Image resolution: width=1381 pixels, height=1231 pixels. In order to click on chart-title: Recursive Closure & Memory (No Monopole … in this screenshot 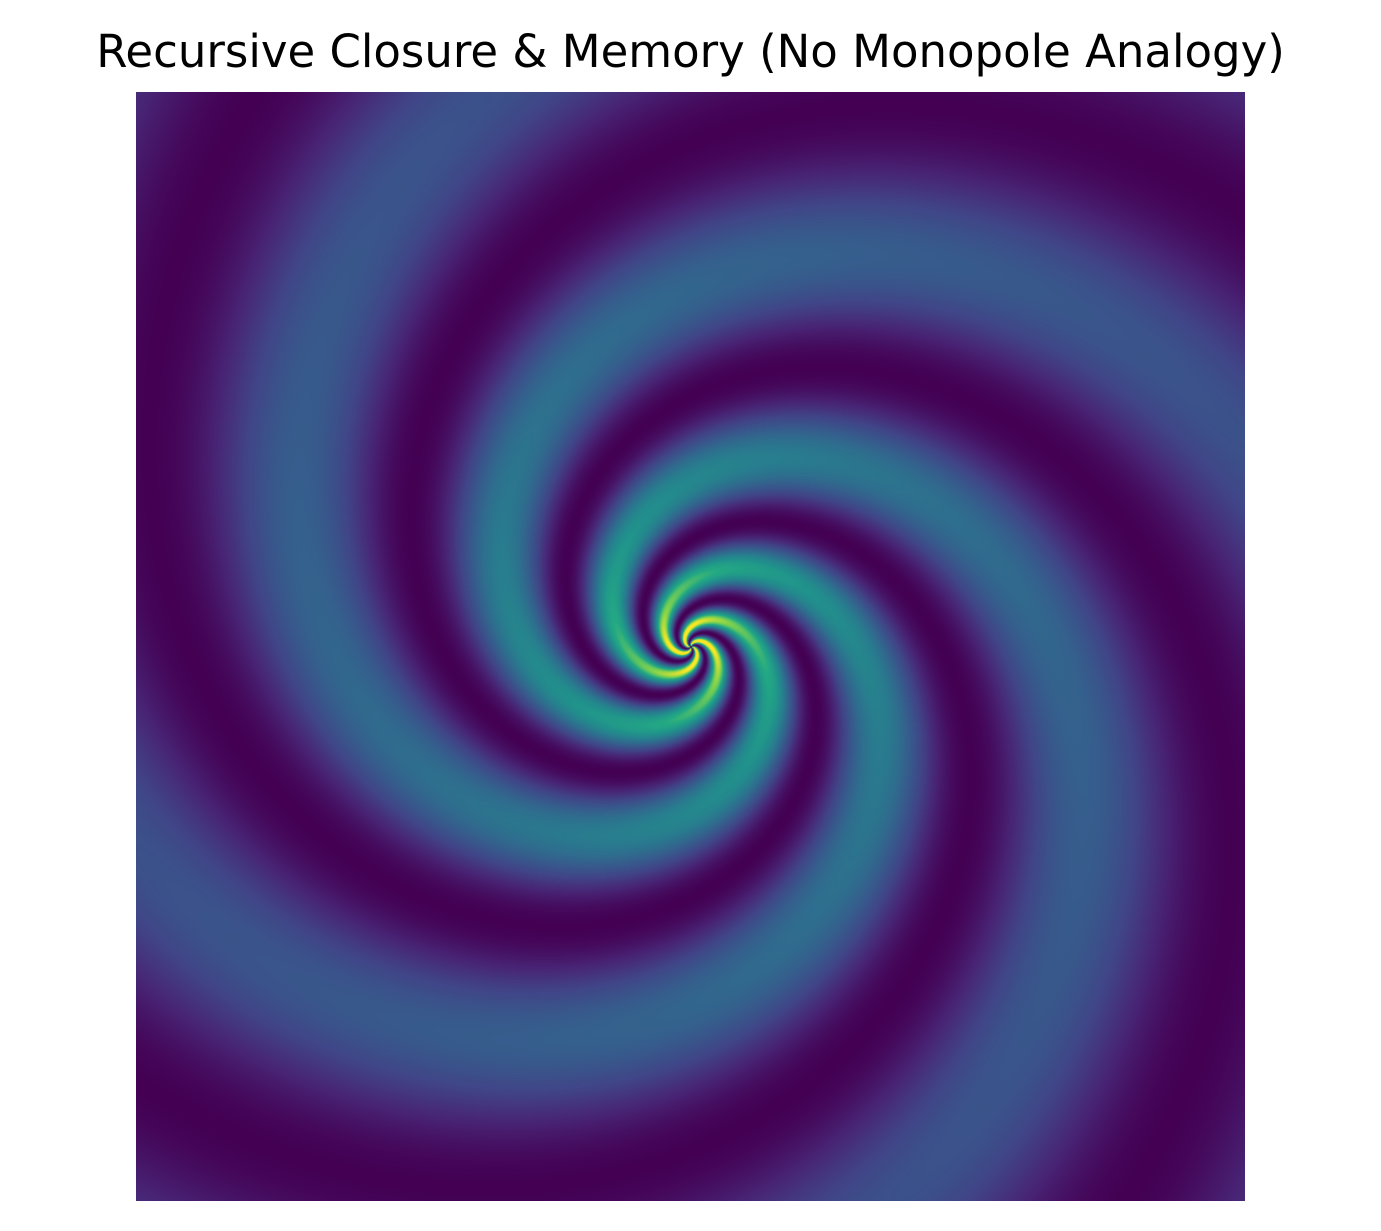, I will do `click(690, 51)`.